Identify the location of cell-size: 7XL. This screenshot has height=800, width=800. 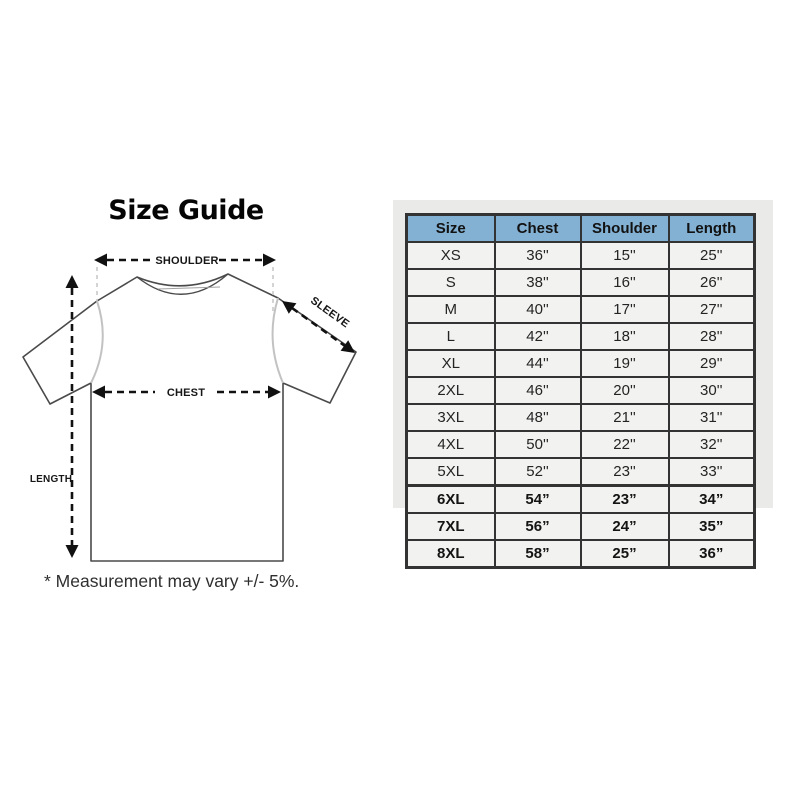
(450, 526).